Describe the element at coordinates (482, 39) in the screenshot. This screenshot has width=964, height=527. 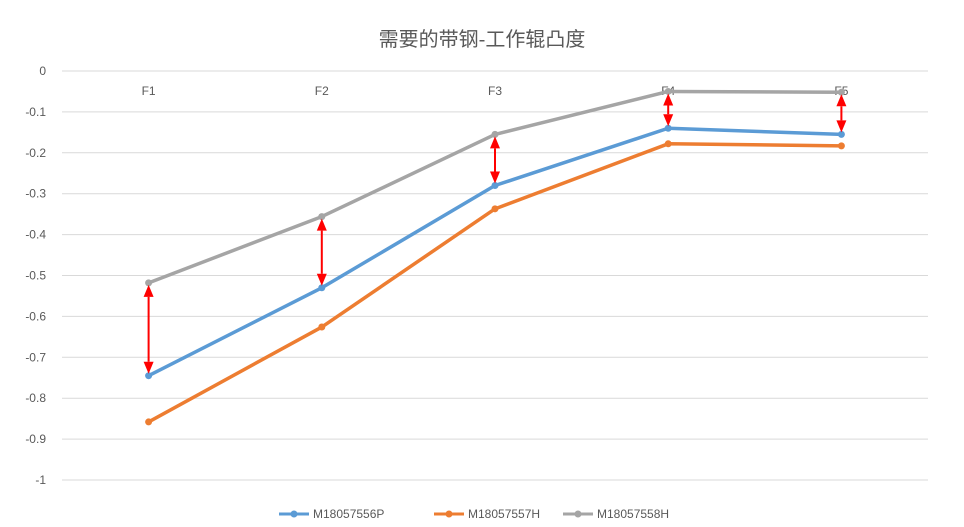
I see `chart-title: 需要的带钢-工作辊凸度` at that location.